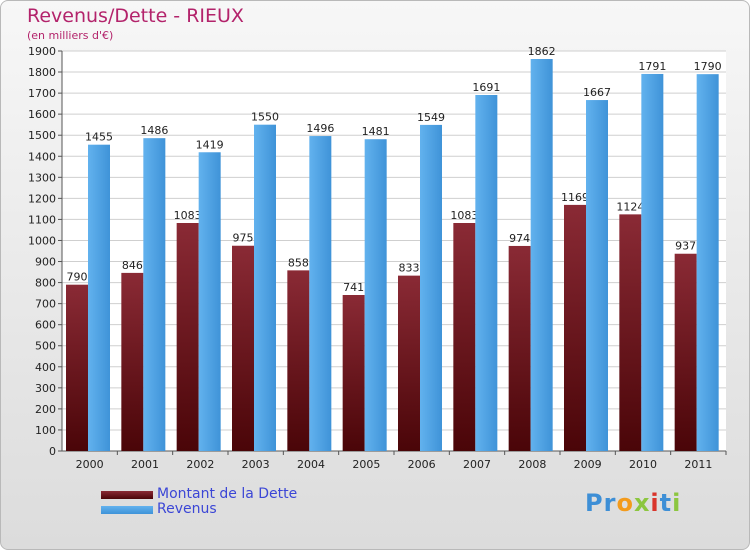 This screenshot has height=550, width=750. What do you see at coordinates (99, 137) in the screenshot?
I see `data-label-revenue-2000: 1455` at bounding box center [99, 137].